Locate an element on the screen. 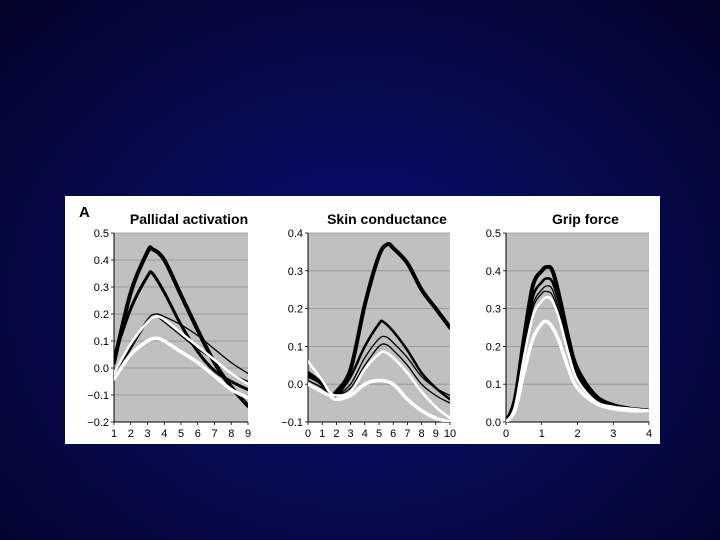 The height and width of the screenshot is (540, 720). plot-area is located at coordinates (379, 327).